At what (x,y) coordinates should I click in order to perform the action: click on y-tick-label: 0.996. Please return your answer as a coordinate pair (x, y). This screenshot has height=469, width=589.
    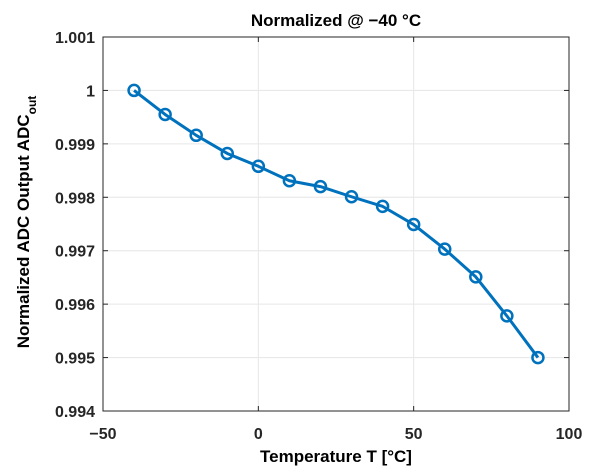
    Looking at the image, I should click on (75, 305).